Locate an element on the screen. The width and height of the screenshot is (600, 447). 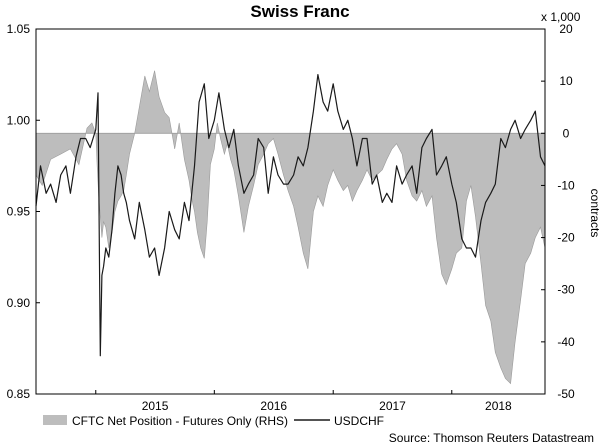
right-axis-tick-label: 0 is located at coordinates (566, 133).